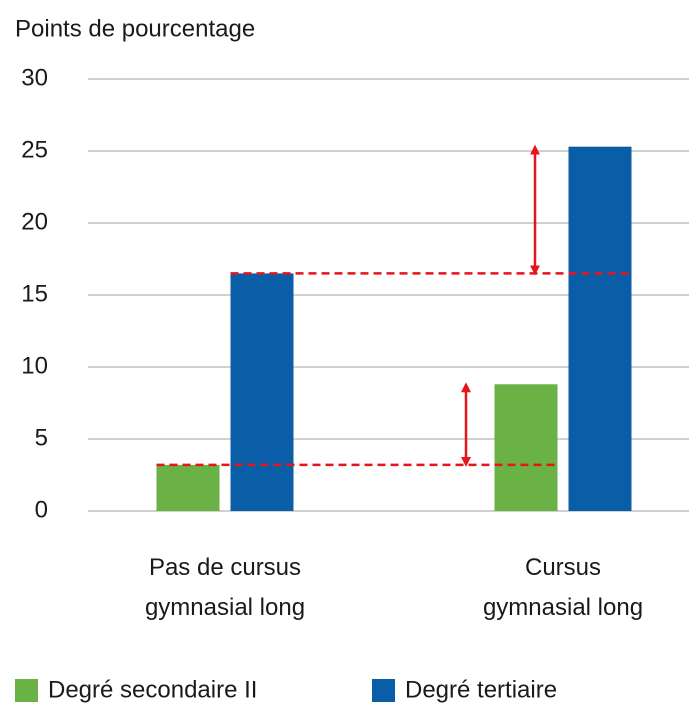 The height and width of the screenshot is (709, 689). Describe the element at coordinates (34, 149) in the screenshot. I see `y-tick-label: 25` at that location.